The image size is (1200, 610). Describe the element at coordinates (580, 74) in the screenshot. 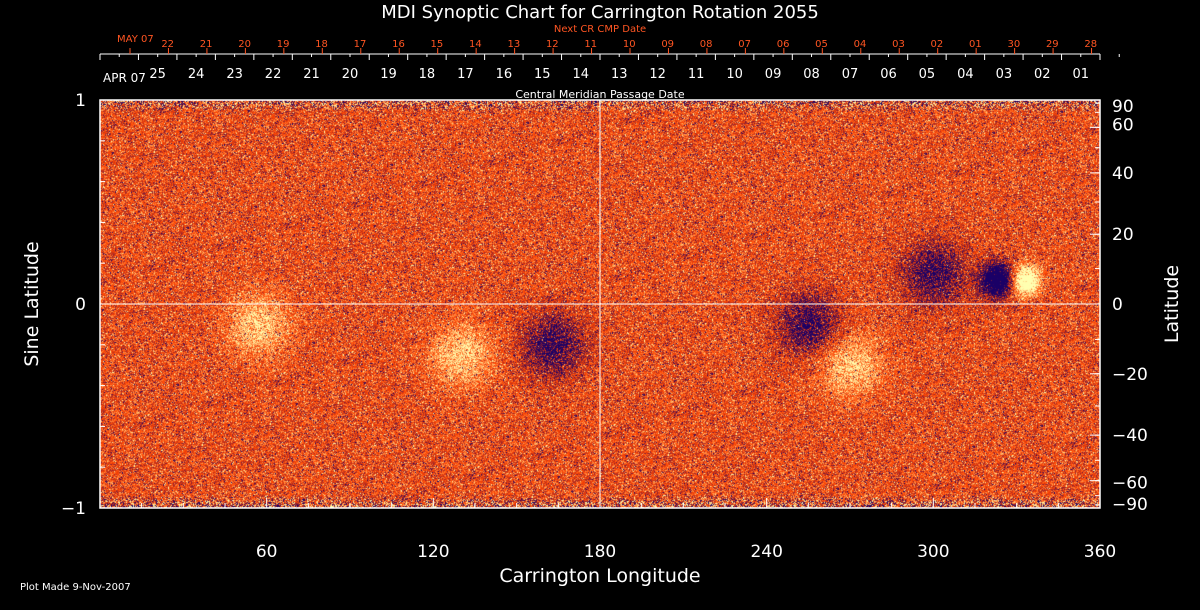

I see `cmp-date-label: 14` at that location.